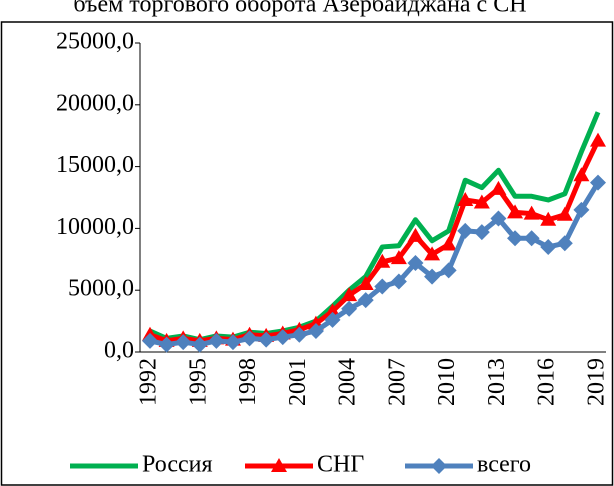 Image resolution: width=614 pixels, height=486 pixels. Describe the element at coordinates (177, 465) in the screenshot. I see `legend-label: Россия` at that location.